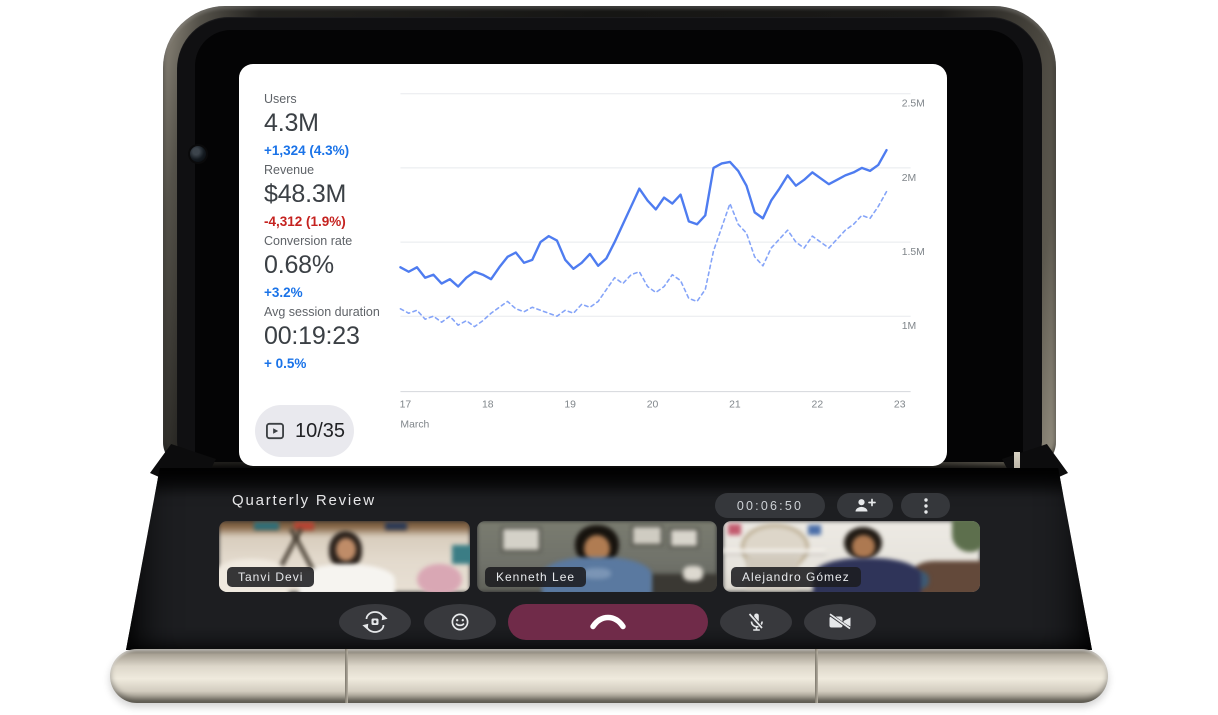  What do you see at coordinates (909, 178) in the screenshot?
I see `svg-text: 2M` at bounding box center [909, 178].